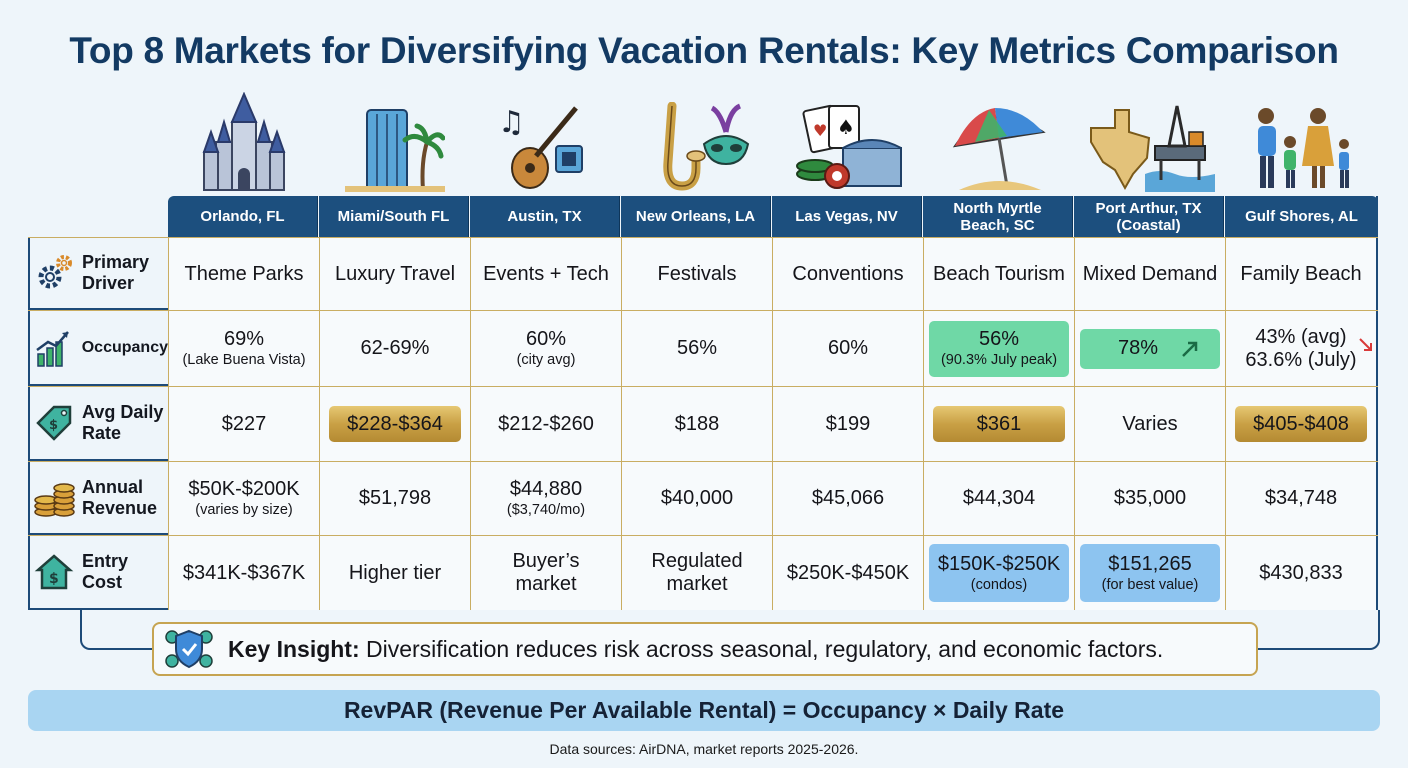 This screenshot has height=768, width=1408. Describe the element at coordinates (120, 497) in the screenshot. I see `row-label-text: Annual Revenue` at that location.